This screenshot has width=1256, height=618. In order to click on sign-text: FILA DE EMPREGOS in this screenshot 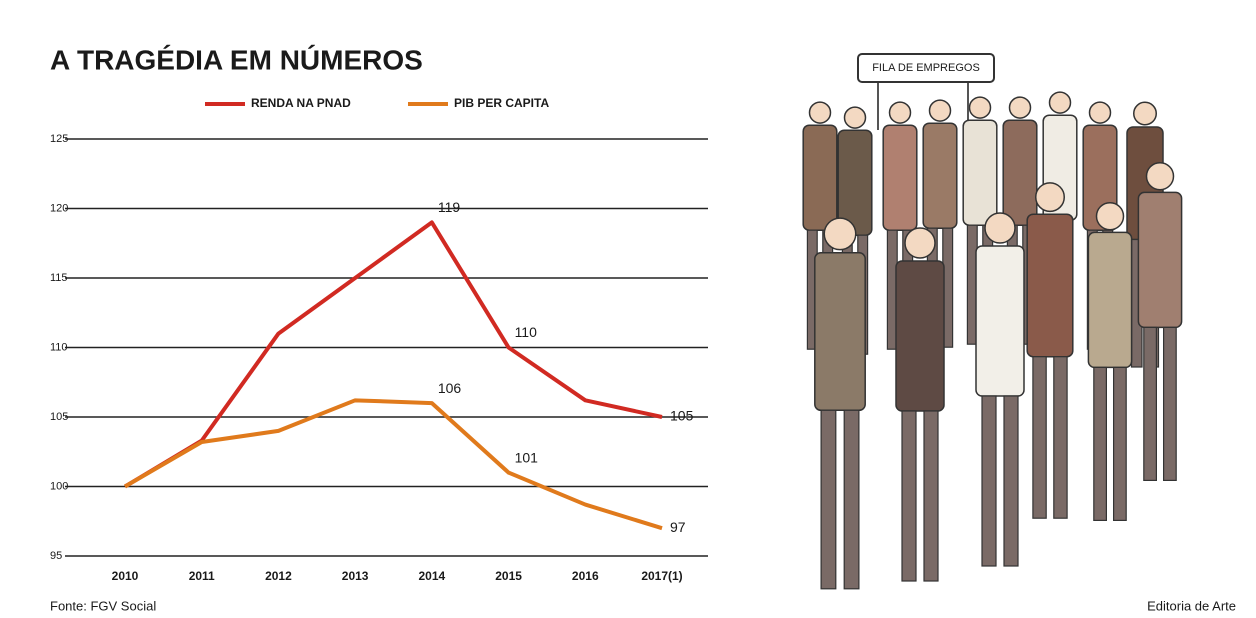, I will do `click(926, 68)`.